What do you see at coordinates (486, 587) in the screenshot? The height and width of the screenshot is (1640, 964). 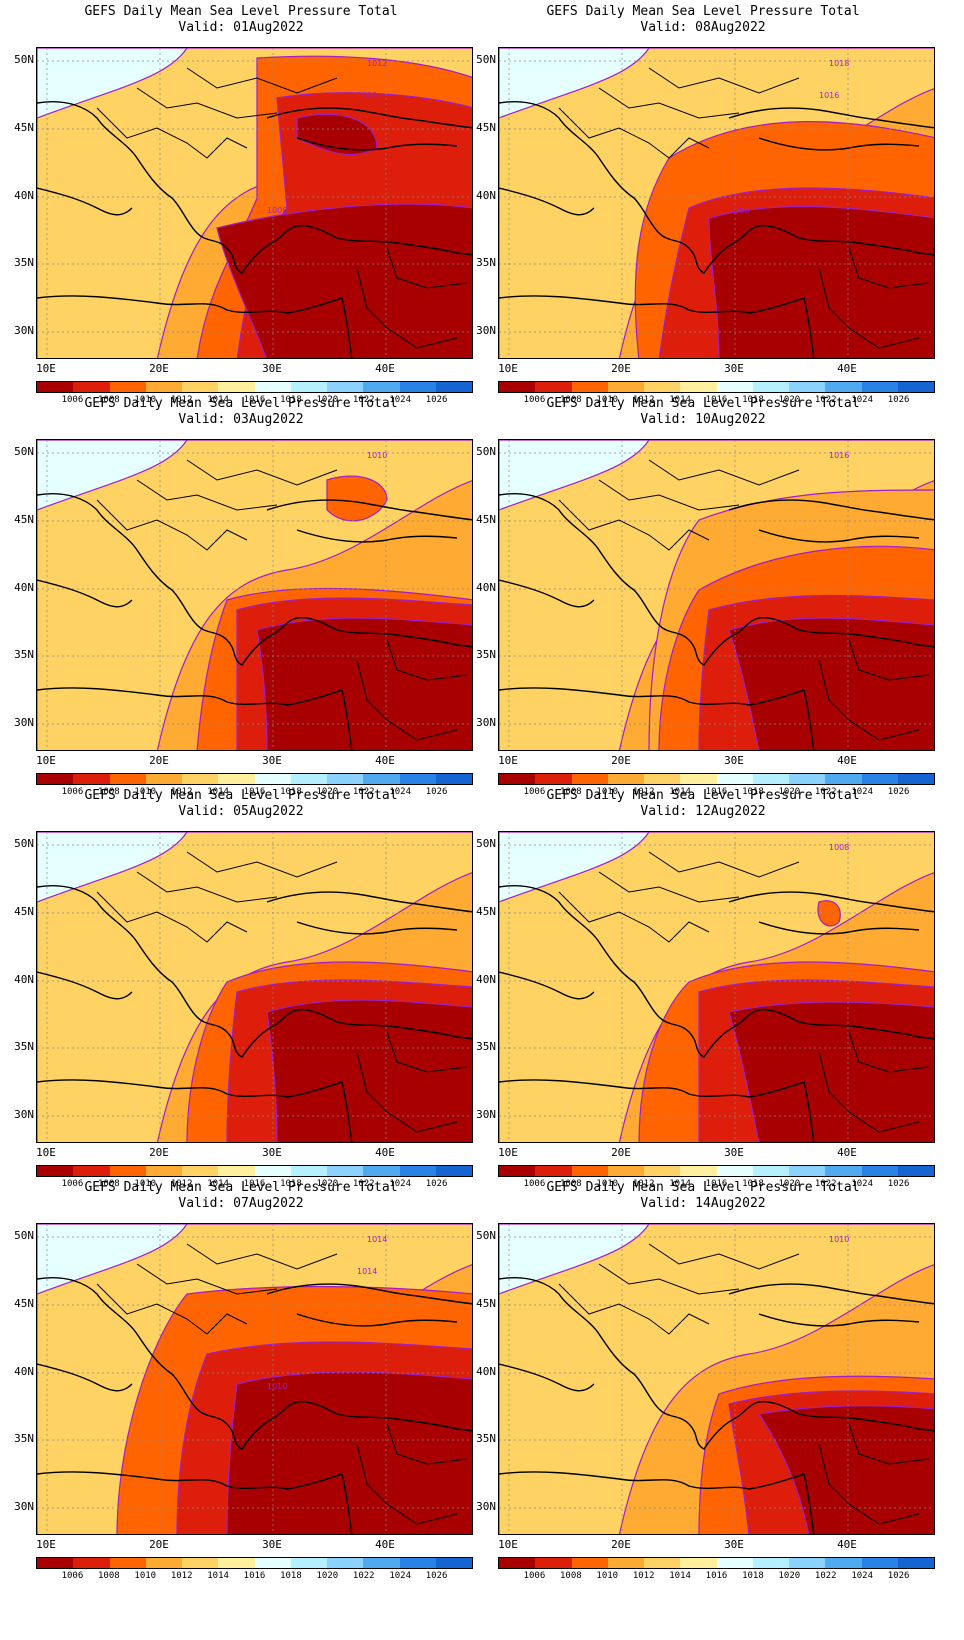 I see `latitude-label: 40N` at bounding box center [486, 587].